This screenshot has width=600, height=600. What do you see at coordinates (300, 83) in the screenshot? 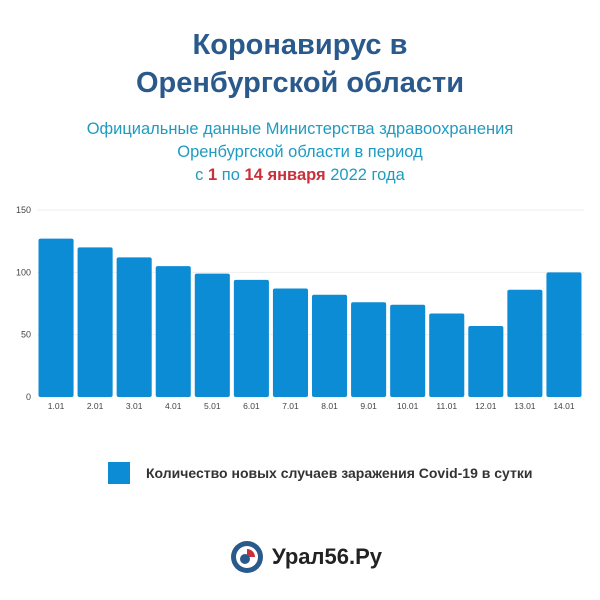
I see `title-line-2: Оренбургской области` at bounding box center [300, 83].